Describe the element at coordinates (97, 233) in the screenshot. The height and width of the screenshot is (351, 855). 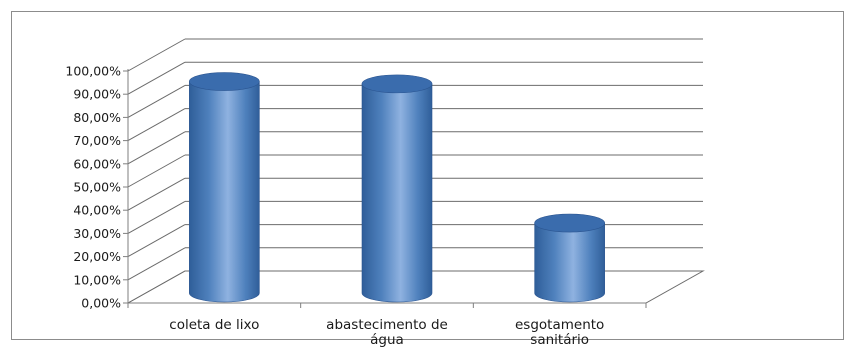
I see `y-tick-label: 30,00%` at that location.